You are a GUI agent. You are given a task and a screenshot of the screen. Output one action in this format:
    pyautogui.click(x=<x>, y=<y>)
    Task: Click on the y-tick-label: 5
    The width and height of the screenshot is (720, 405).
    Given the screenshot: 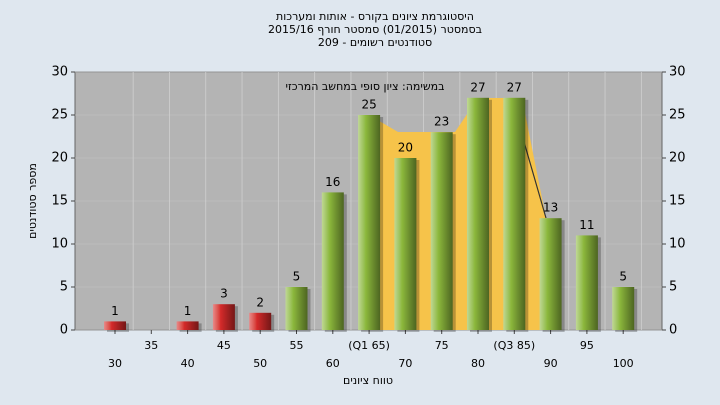 What is the action you would take?
    pyautogui.click(x=64, y=287)
    